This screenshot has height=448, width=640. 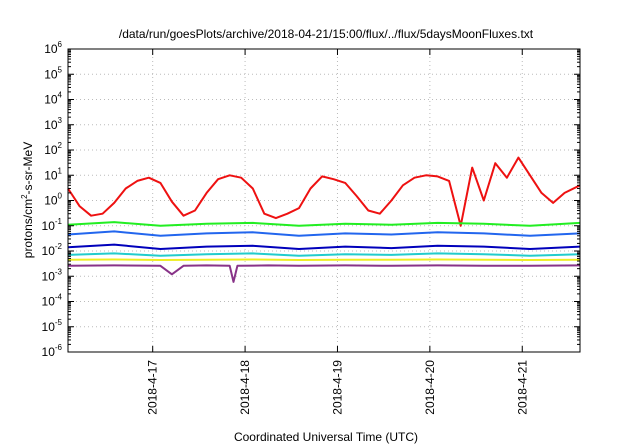 I want to click on y-tick-exponent: 6, so click(x=60, y=44).